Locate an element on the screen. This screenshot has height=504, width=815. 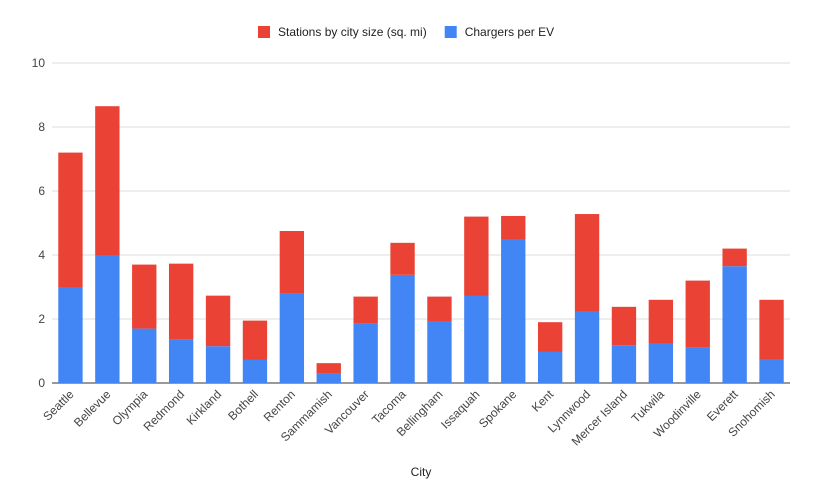
legend-label: Stations by city size (sq. mi) is located at coordinates (352, 32).